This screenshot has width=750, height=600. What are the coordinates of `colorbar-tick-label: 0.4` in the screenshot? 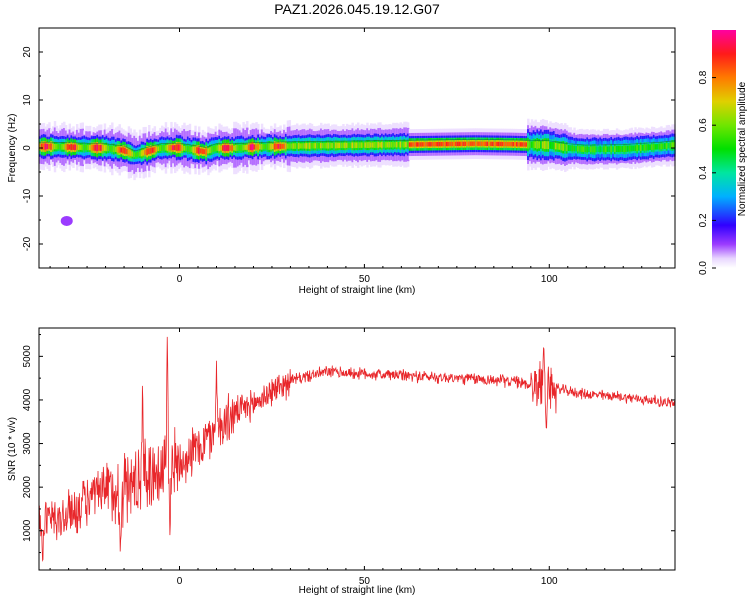 It's located at (703, 172).